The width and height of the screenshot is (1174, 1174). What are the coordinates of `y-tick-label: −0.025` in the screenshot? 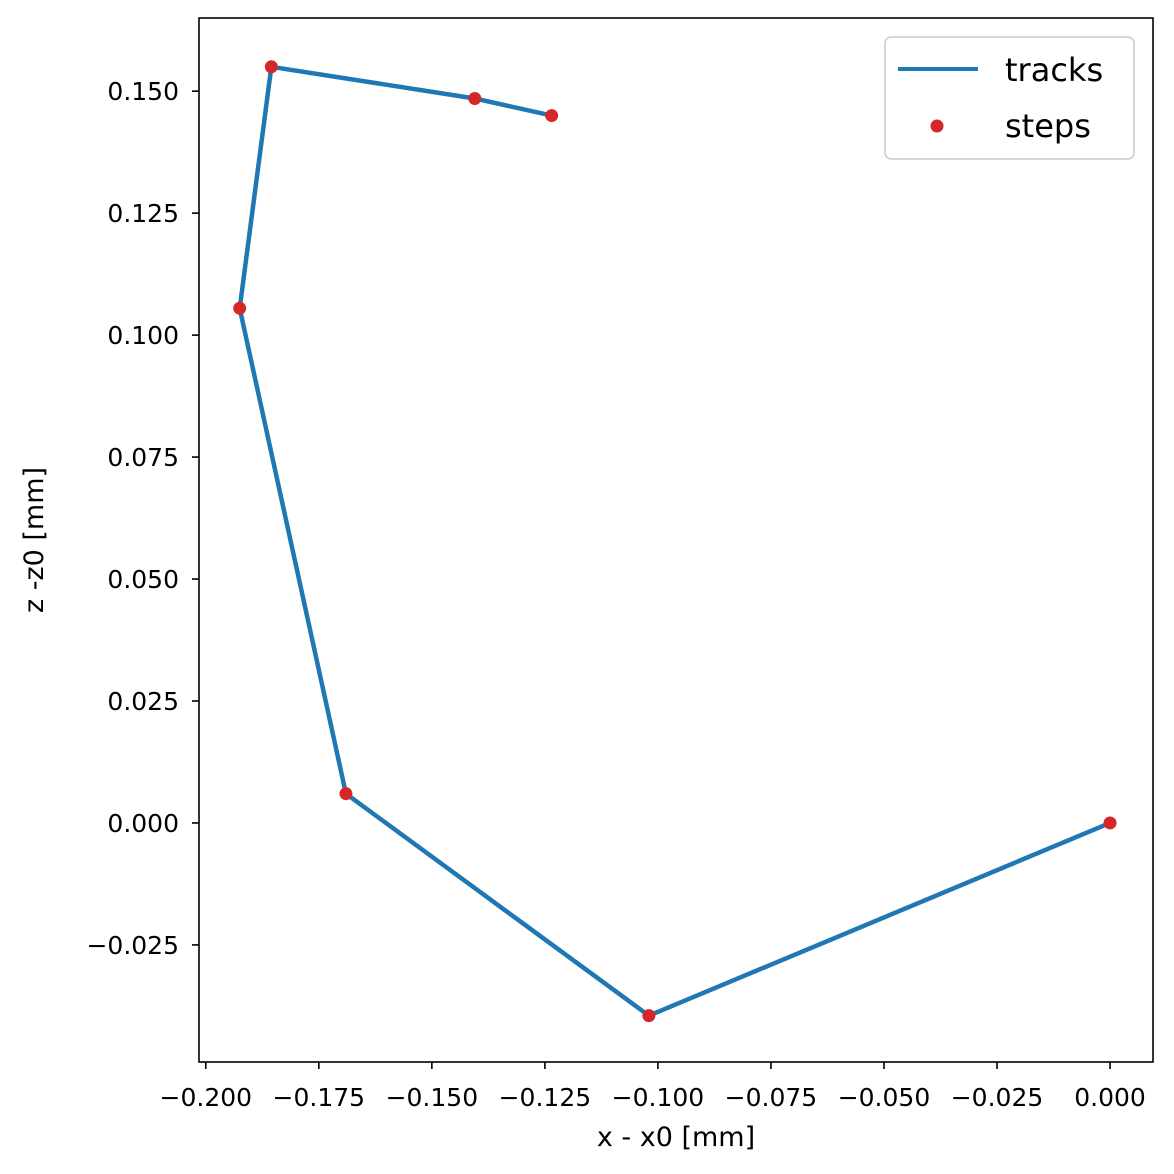 It's located at (132, 945).